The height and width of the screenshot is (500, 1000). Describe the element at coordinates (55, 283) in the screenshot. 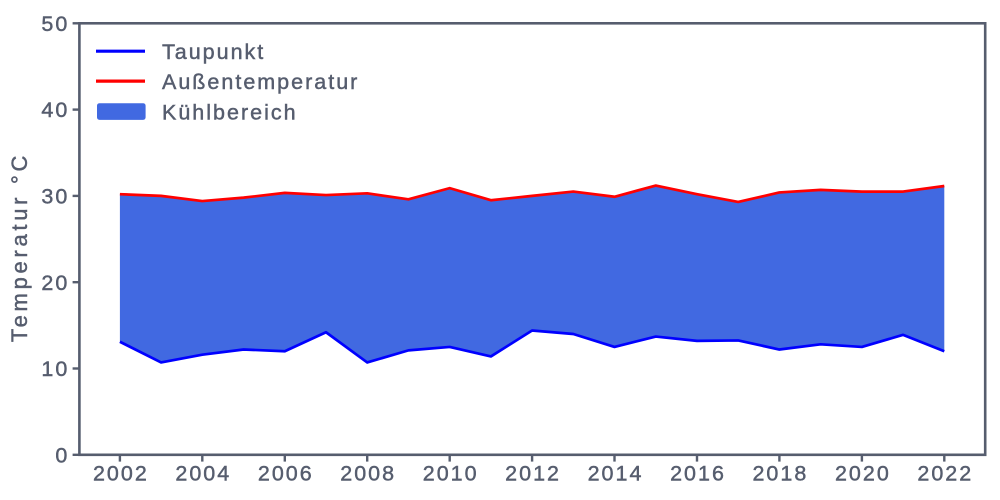

I see `svg-text: 20` at that location.